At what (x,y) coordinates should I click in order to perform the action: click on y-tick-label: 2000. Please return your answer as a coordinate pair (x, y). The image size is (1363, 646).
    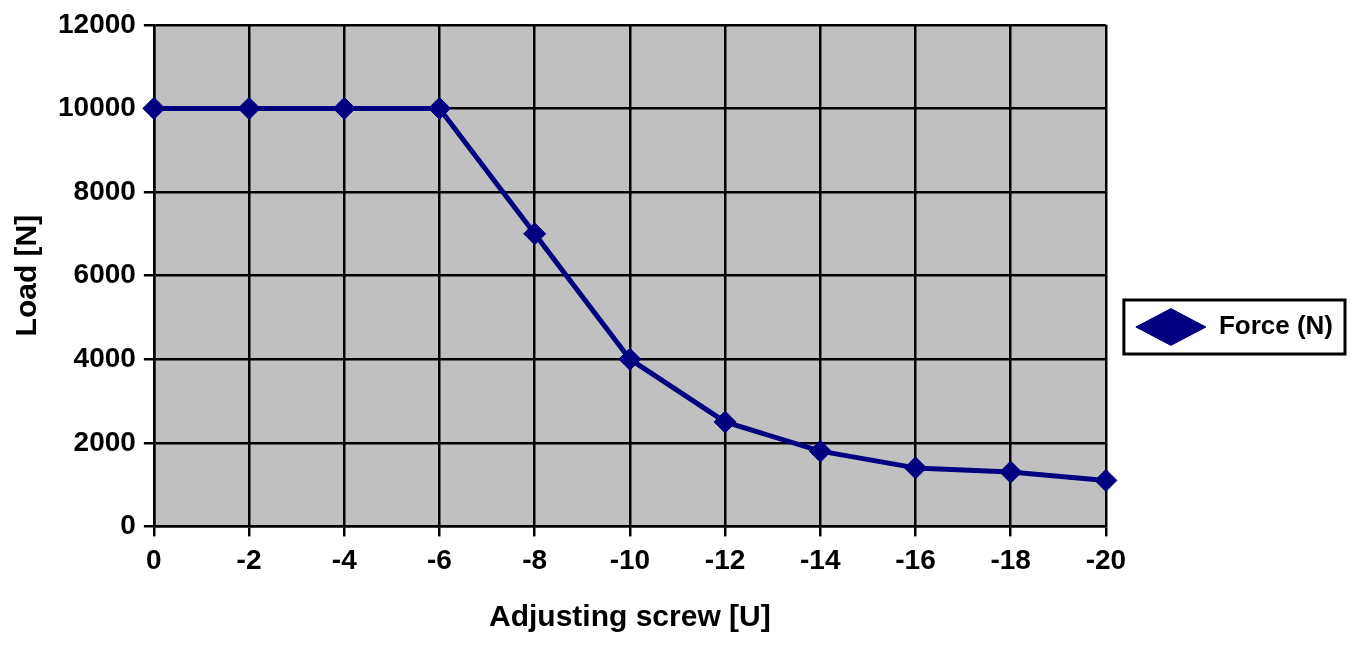
    Looking at the image, I should click on (104, 441).